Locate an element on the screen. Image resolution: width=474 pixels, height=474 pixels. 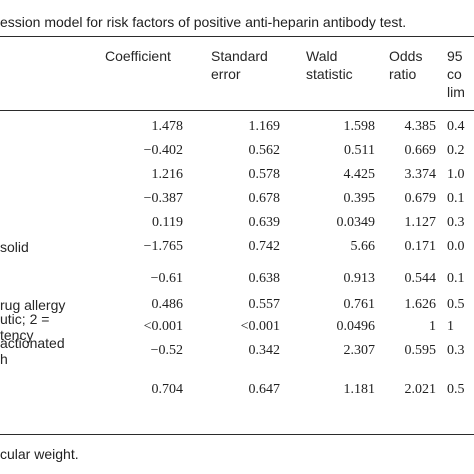
column-header-line: ratio is located at coordinates (403, 74).